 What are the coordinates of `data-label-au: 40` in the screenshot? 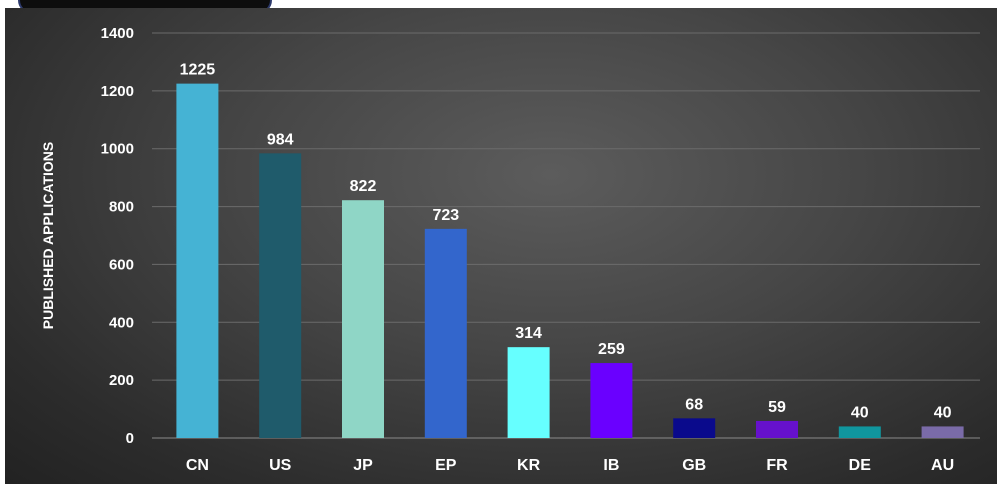 It's located at (943, 412).